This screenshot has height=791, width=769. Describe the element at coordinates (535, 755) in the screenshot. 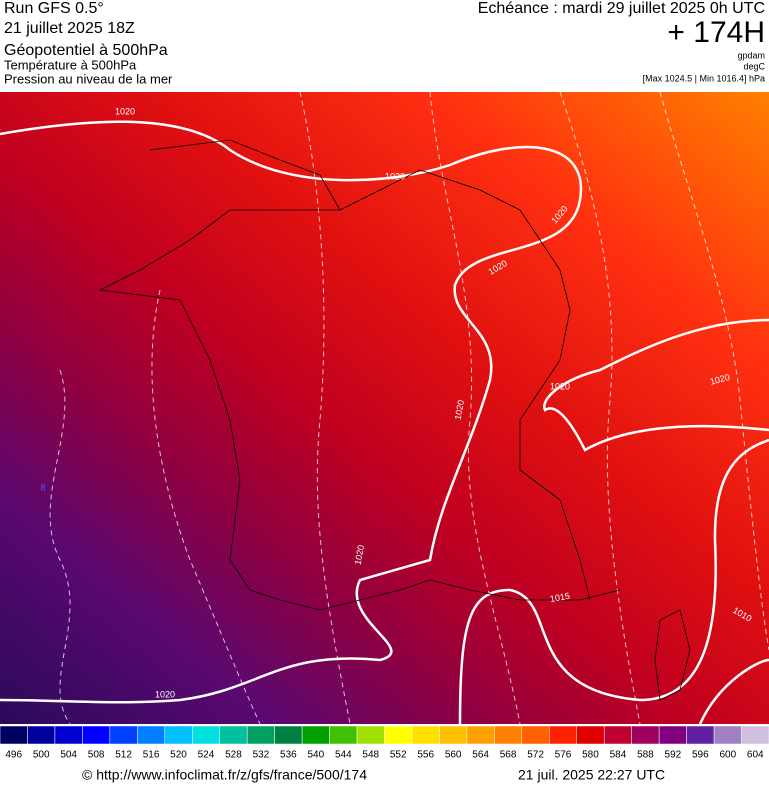

I see `legend-label: 572` at that location.